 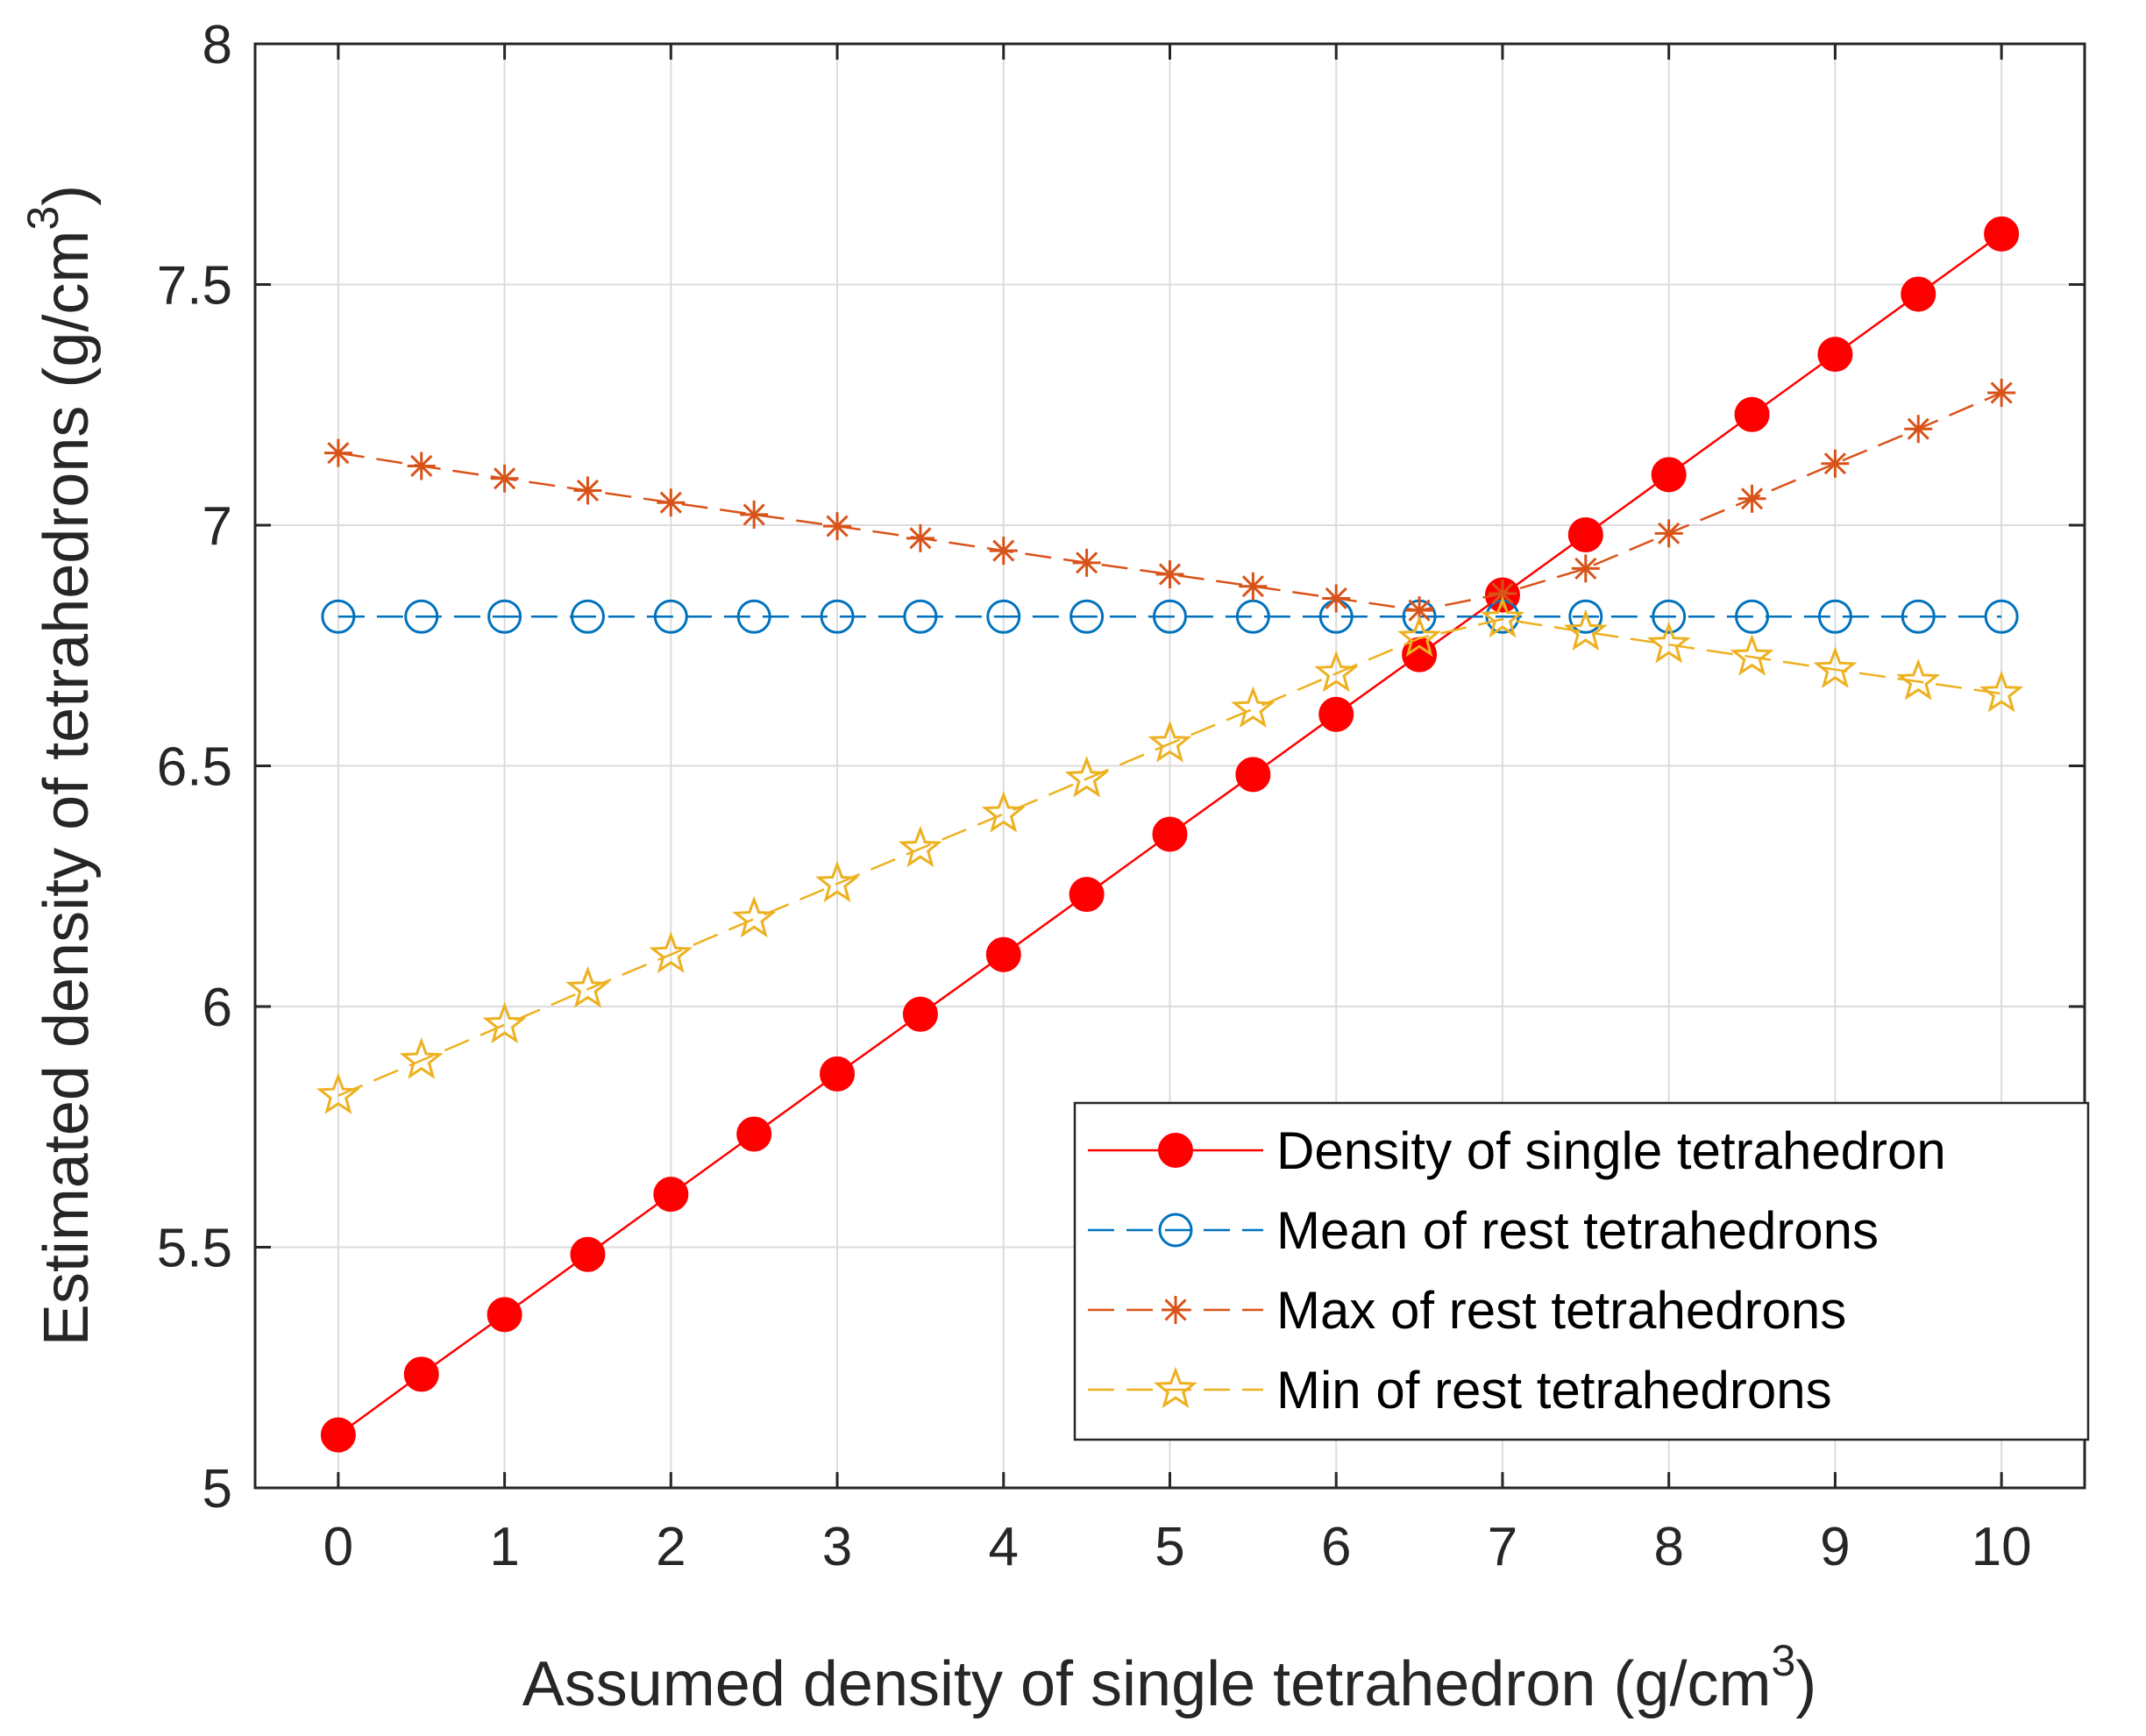 I want to click on x-tick-label: 9, so click(x=1835, y=1547).